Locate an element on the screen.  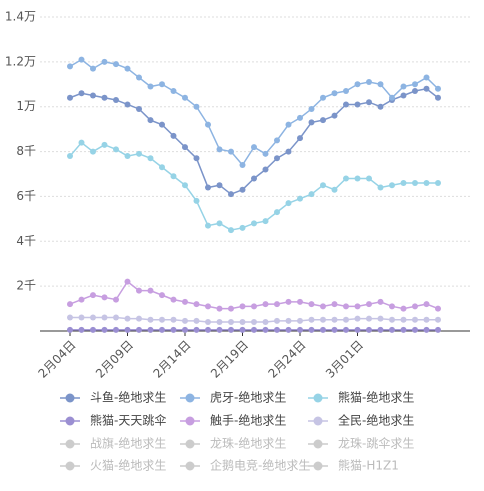
x-tick-label: 2月24日 is located at coordinates (287, 359).